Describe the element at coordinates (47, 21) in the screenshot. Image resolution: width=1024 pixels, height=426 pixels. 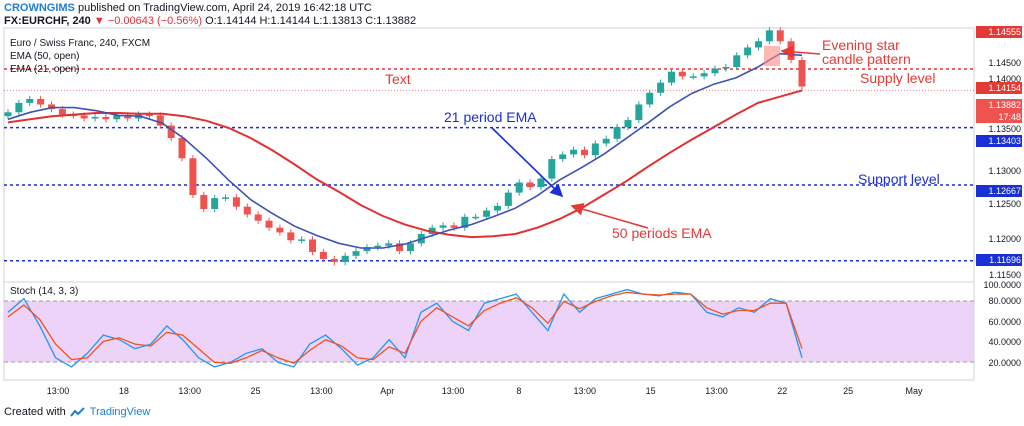
I see `symbol-label: FX:EURCHF, 240` at that location.